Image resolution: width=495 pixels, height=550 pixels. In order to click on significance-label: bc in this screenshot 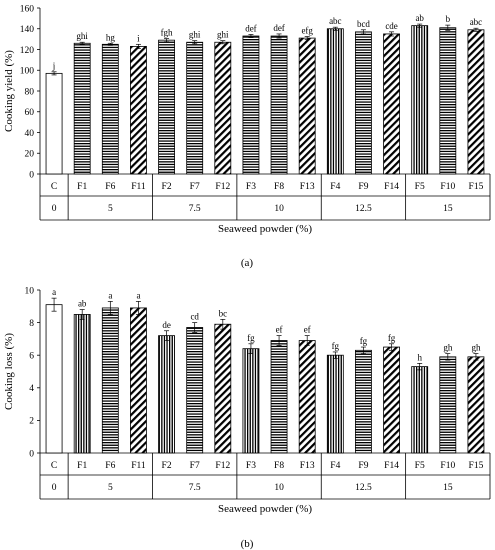, I will do `click(223, 313)`.